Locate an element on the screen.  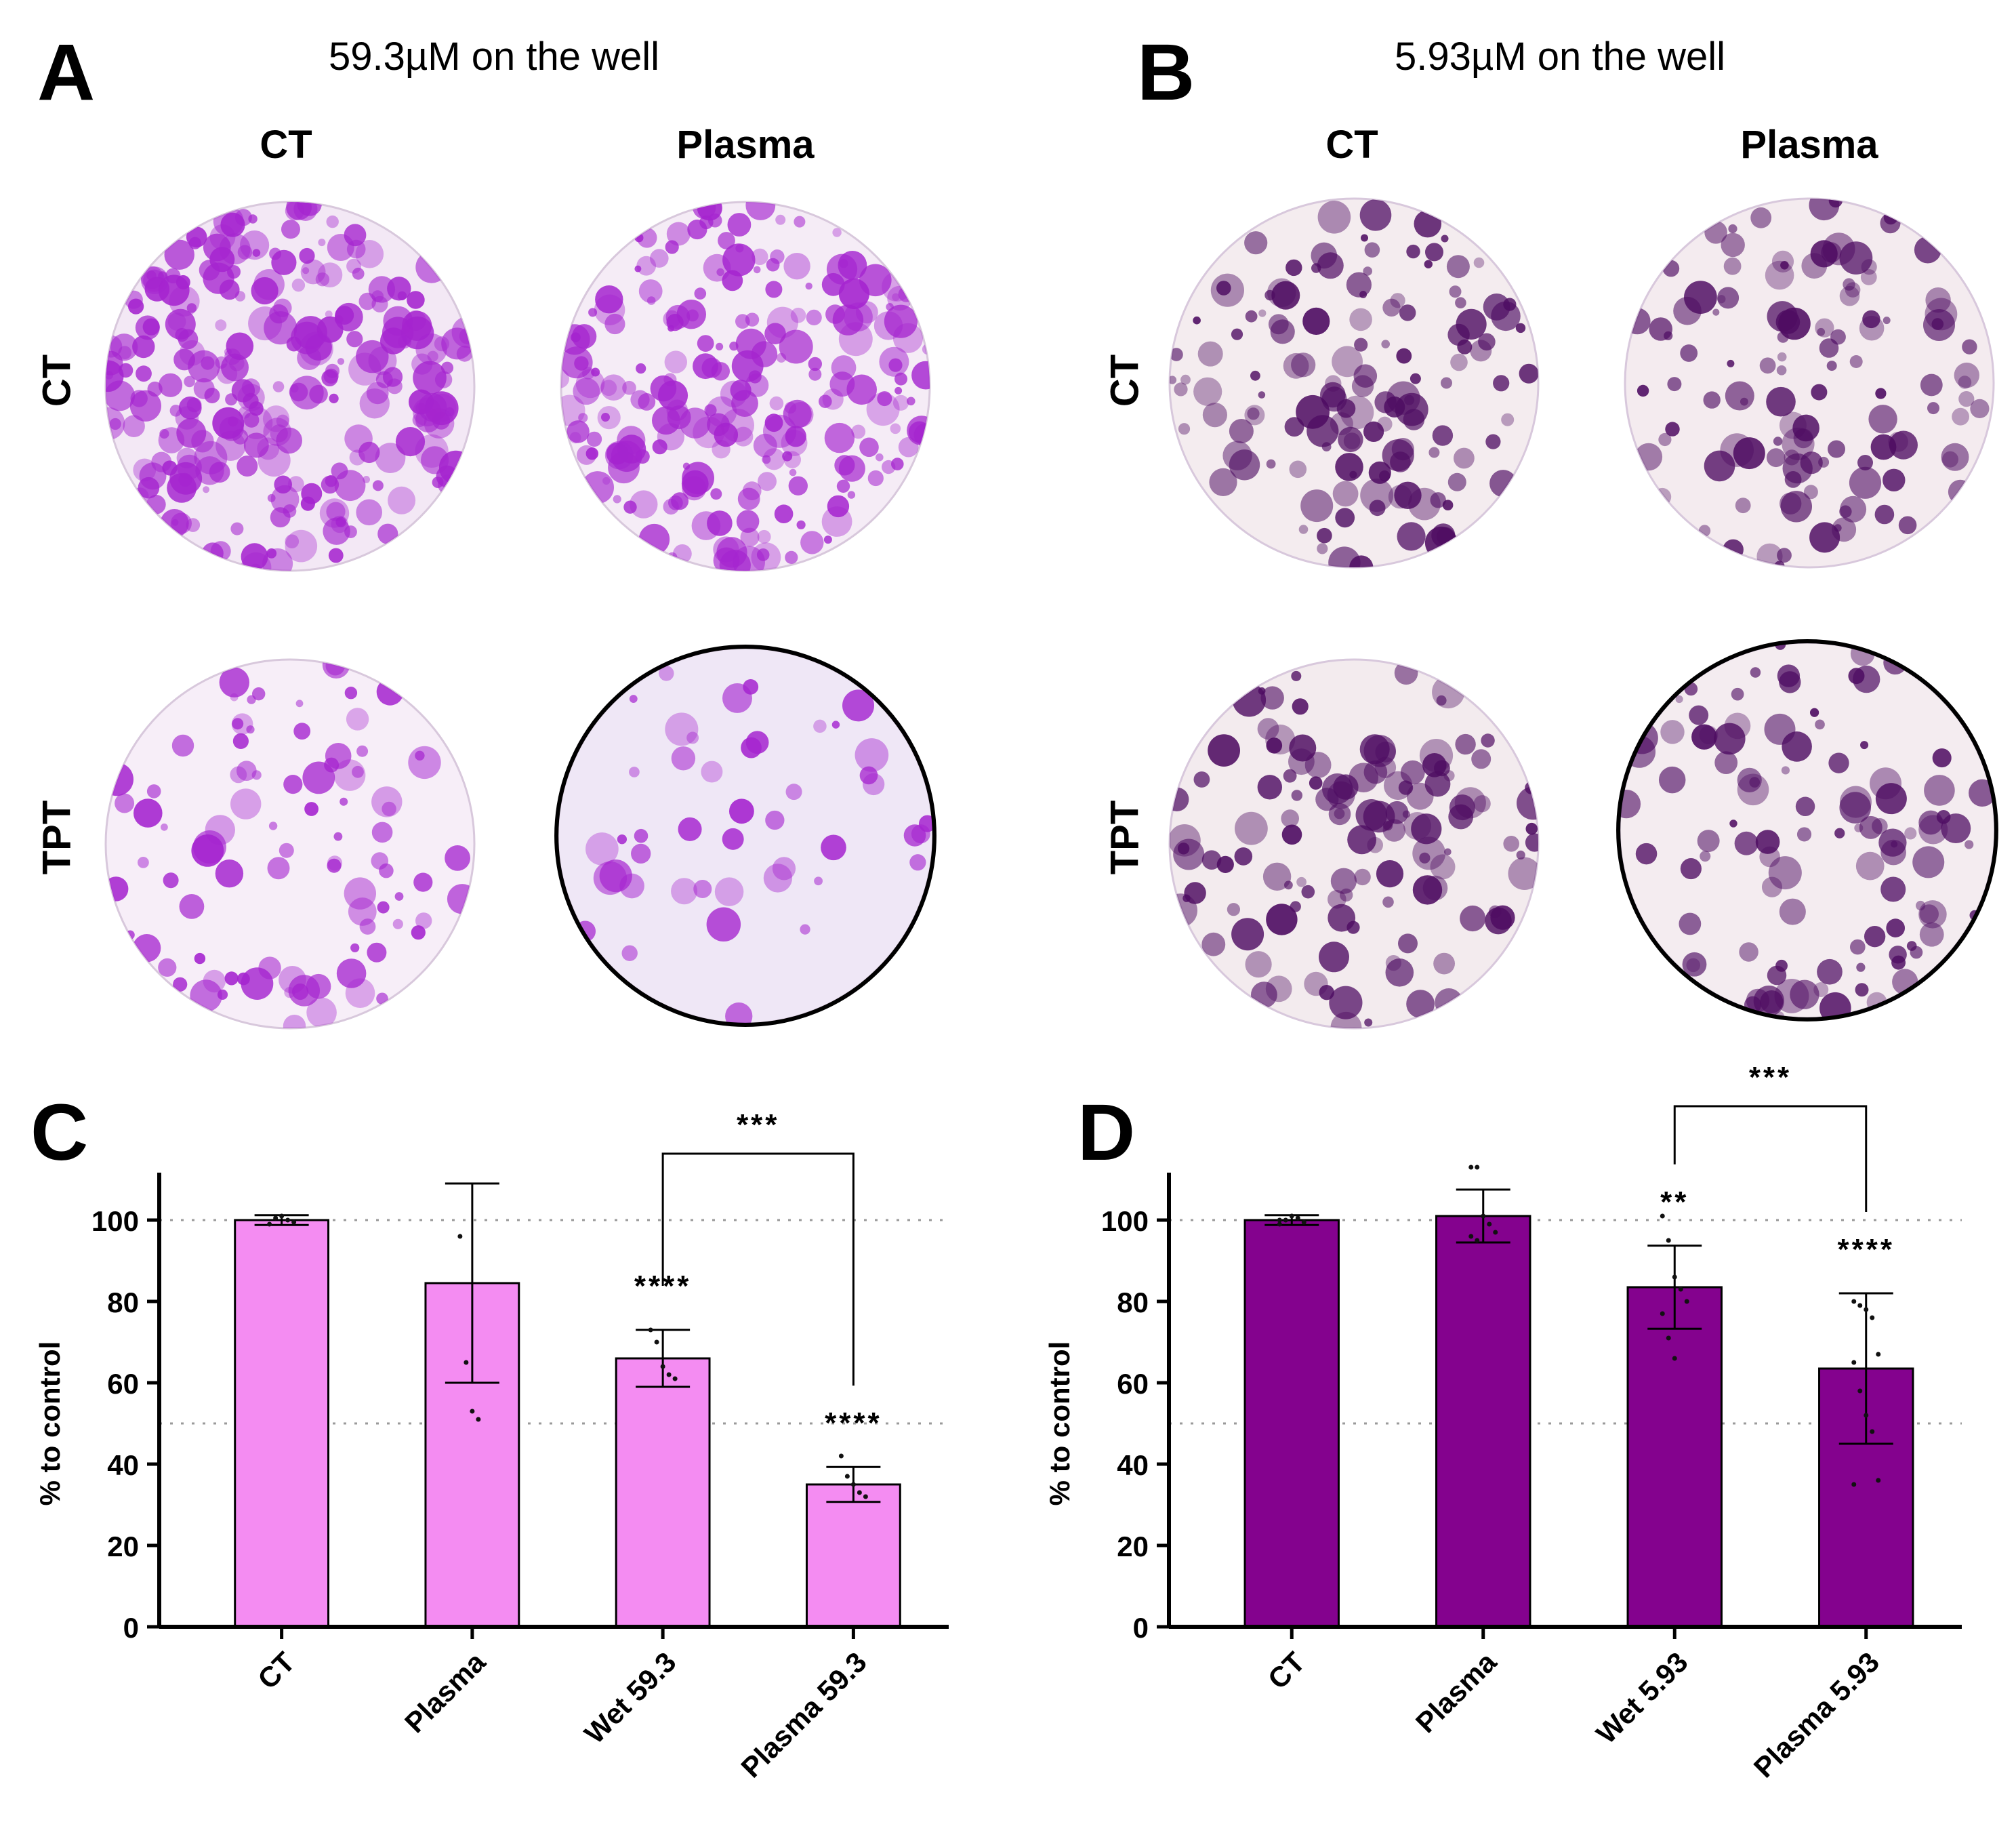
y-tick-label: 60 is located at coordinates (1133, 1384).